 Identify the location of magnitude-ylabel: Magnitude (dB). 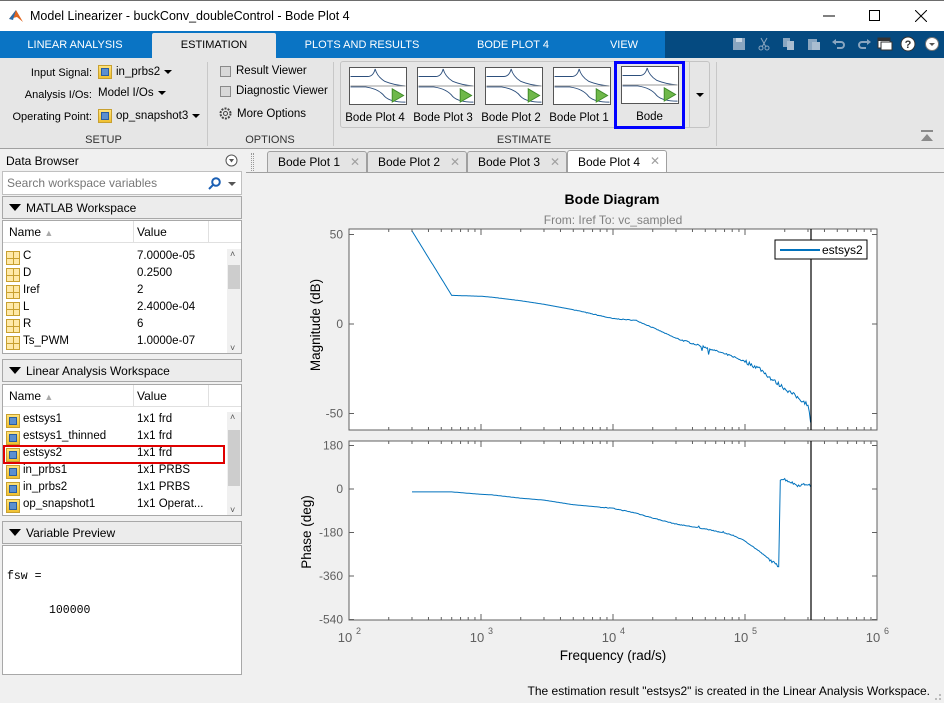
(315, 325).